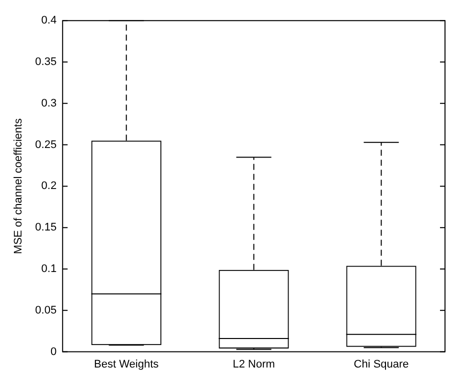 The image size is (467, 385). I want to click on y-tick-label: 0.25, so click(46, 144).